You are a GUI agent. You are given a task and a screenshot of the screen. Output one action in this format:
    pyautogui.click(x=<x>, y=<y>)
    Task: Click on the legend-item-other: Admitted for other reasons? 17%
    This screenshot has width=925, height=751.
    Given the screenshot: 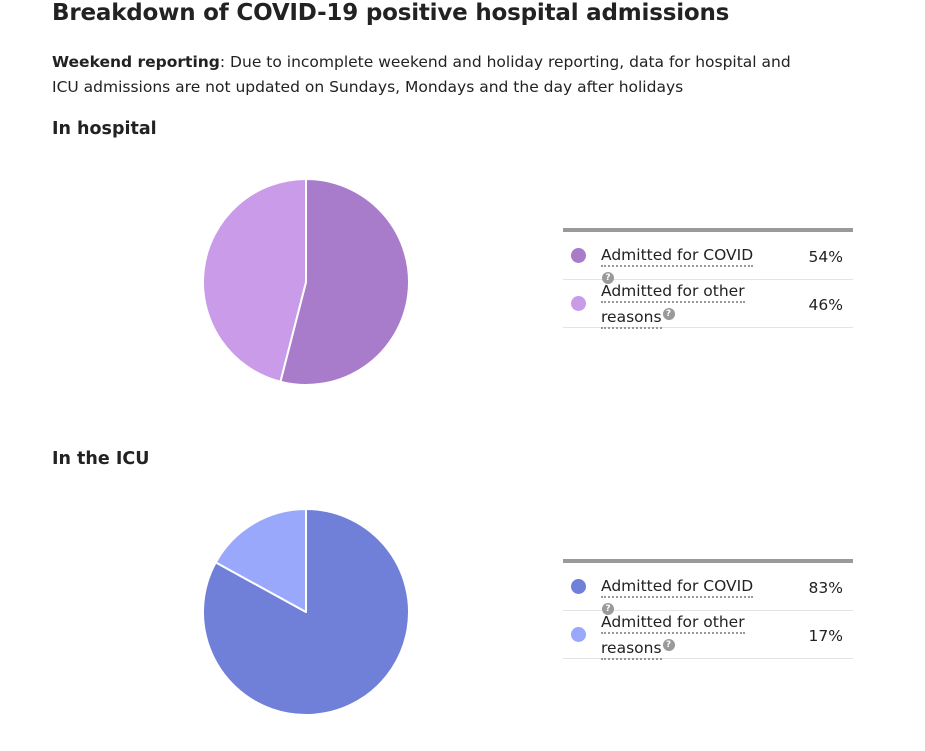 What is the action you would take?
    pyautogui.click(x=708, y=635)
    